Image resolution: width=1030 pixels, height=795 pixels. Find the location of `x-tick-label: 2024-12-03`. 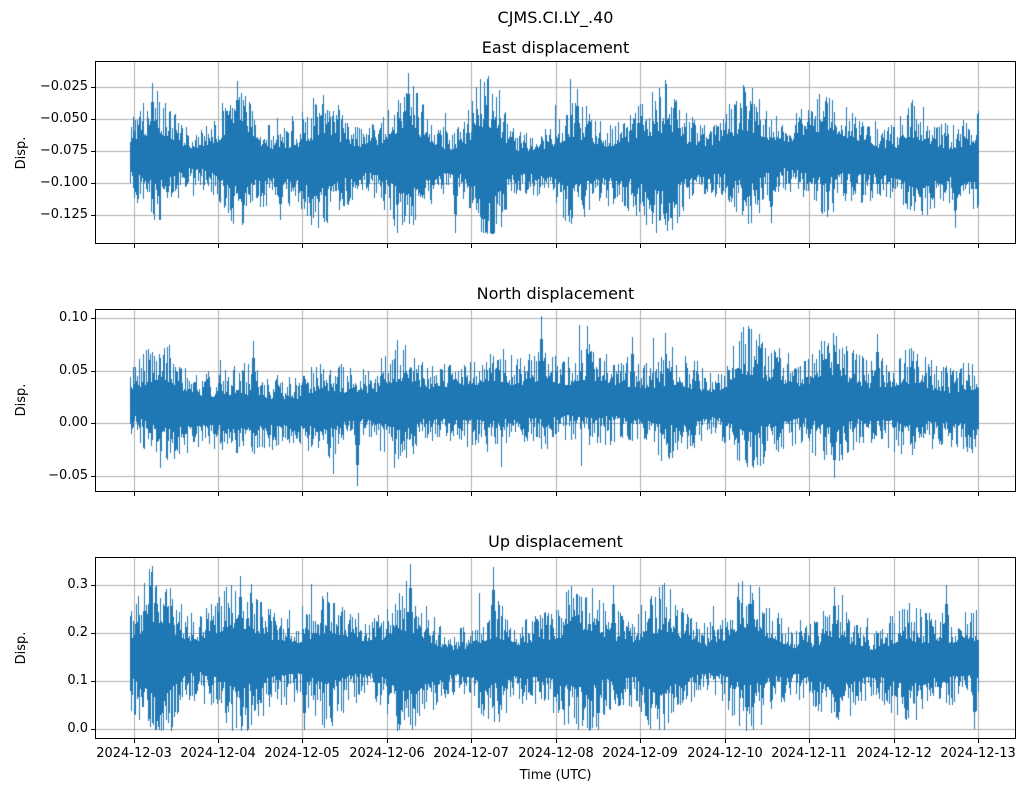

x-tick-label: 2024-12-03 is located at coordinates (134, 753).